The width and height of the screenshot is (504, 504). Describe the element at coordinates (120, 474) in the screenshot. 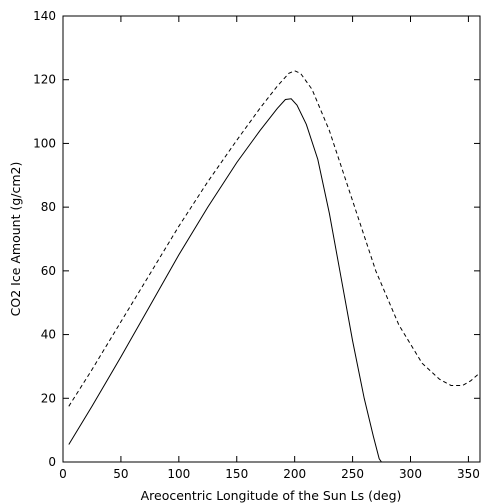

I see `x-tick-label: 50` at that location.